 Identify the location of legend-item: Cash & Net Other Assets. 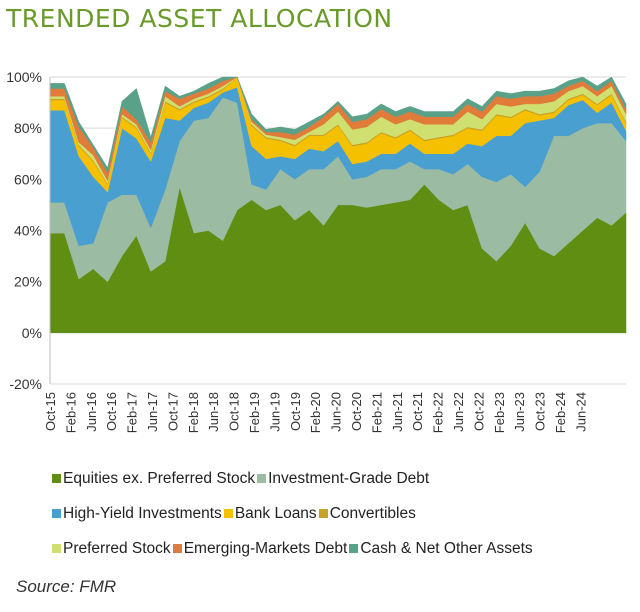
(441, 548).